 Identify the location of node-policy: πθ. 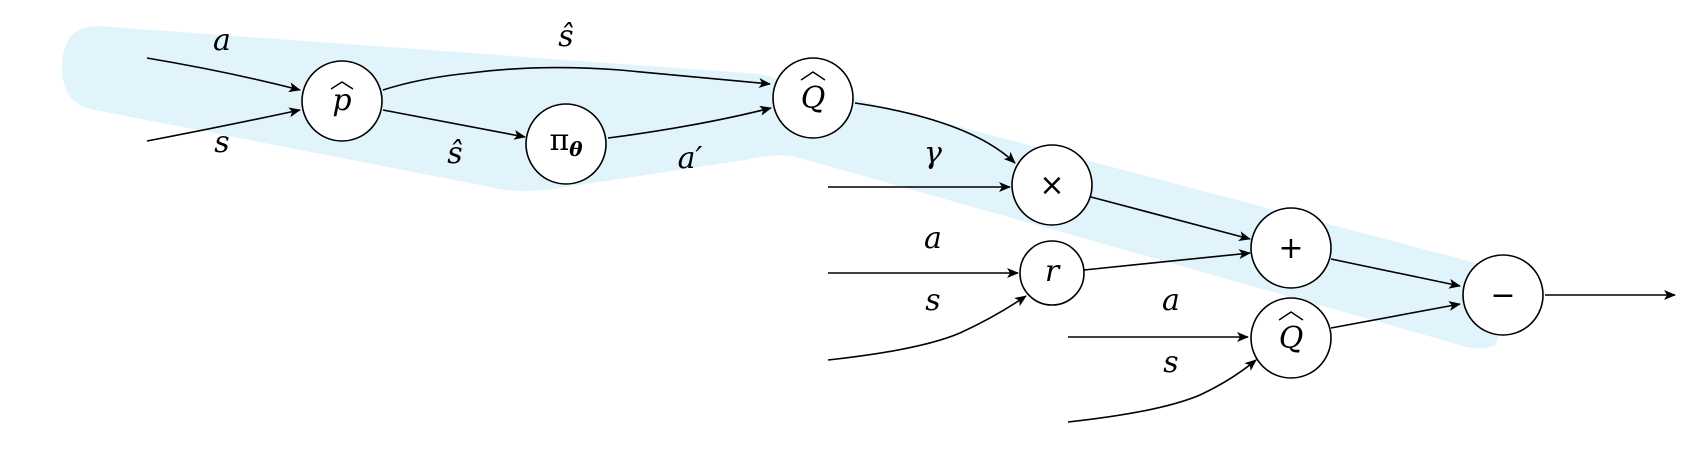
(566, 144).